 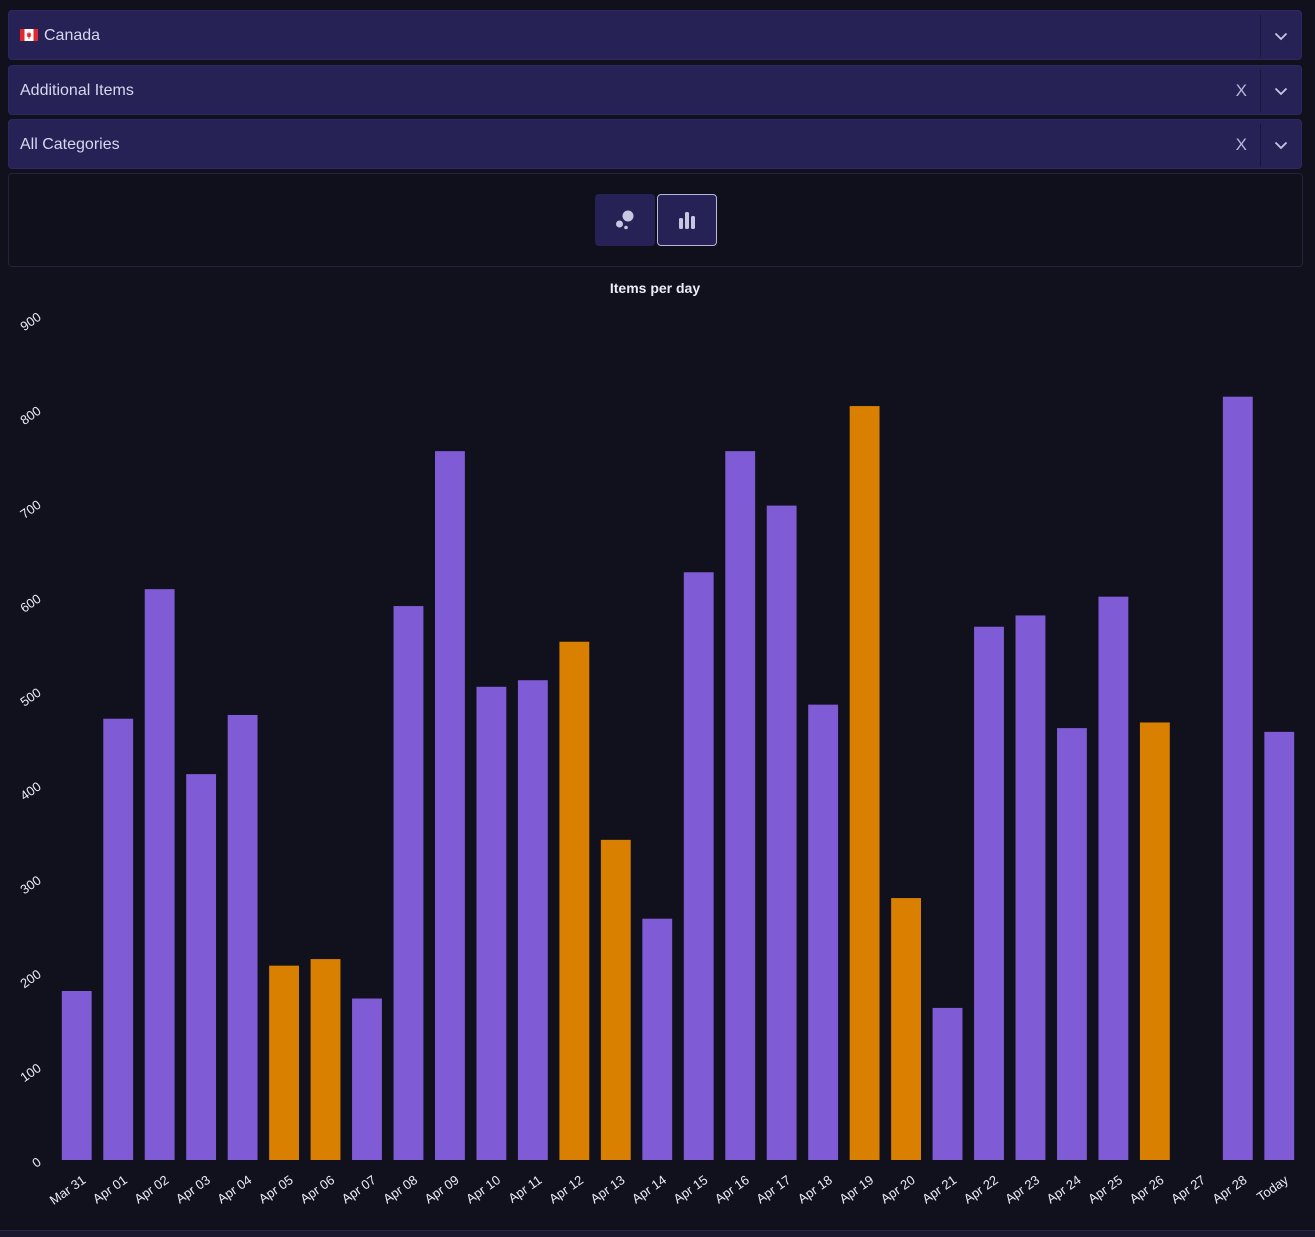 I want to click on chart-title: Items per day, so click(x=655, y=288).